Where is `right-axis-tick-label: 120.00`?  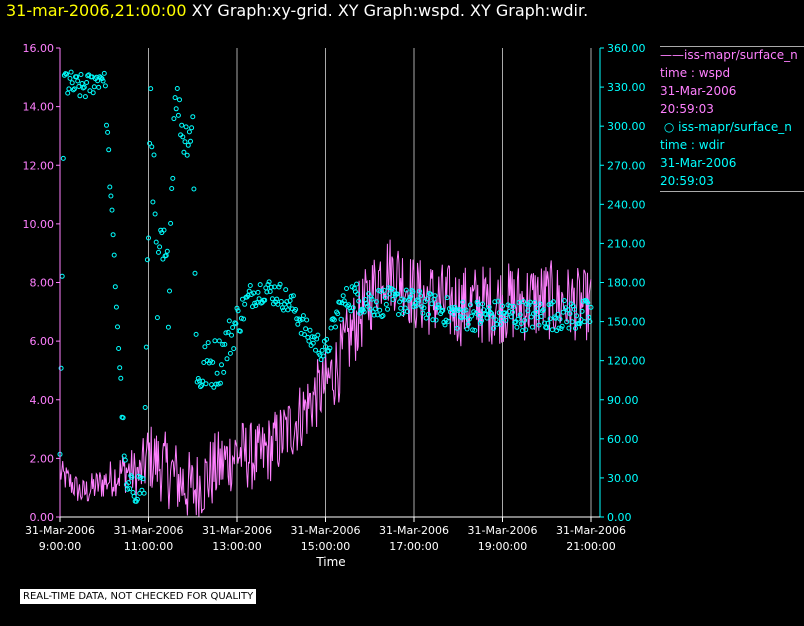 right-axis-tick-label: 120.00 is located at coordinates (626, 361).